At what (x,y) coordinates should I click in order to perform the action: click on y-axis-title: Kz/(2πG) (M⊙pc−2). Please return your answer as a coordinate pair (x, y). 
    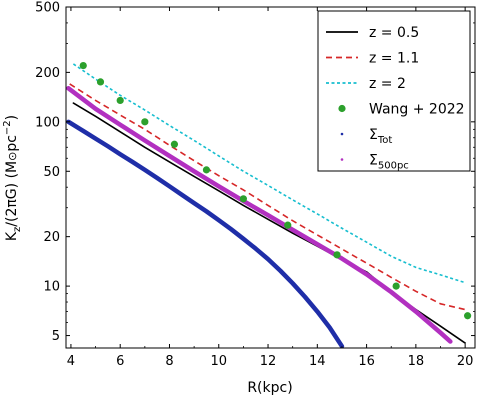
    Looking at the image, I should click on (12, 178).